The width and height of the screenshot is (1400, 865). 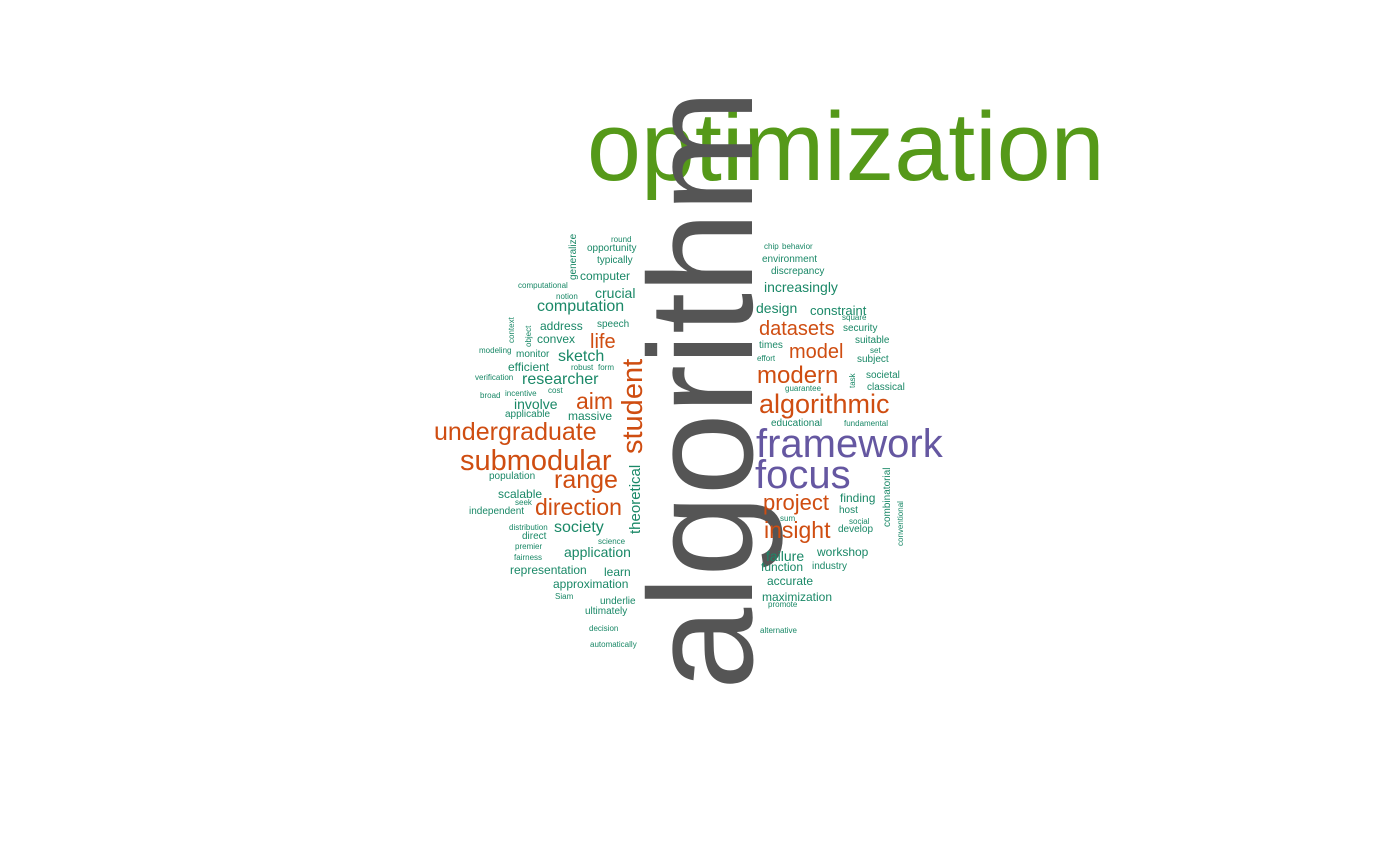 What do you see at coordinates (548, 570) in the screenshot?
I see `word-representation: representation` at bounding box center [548, 570].